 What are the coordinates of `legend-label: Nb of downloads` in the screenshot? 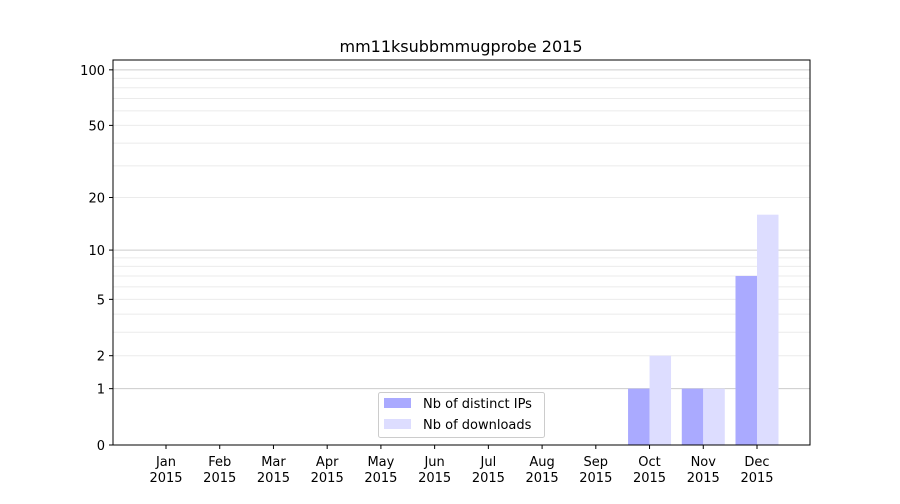 It's located at (477, 425).